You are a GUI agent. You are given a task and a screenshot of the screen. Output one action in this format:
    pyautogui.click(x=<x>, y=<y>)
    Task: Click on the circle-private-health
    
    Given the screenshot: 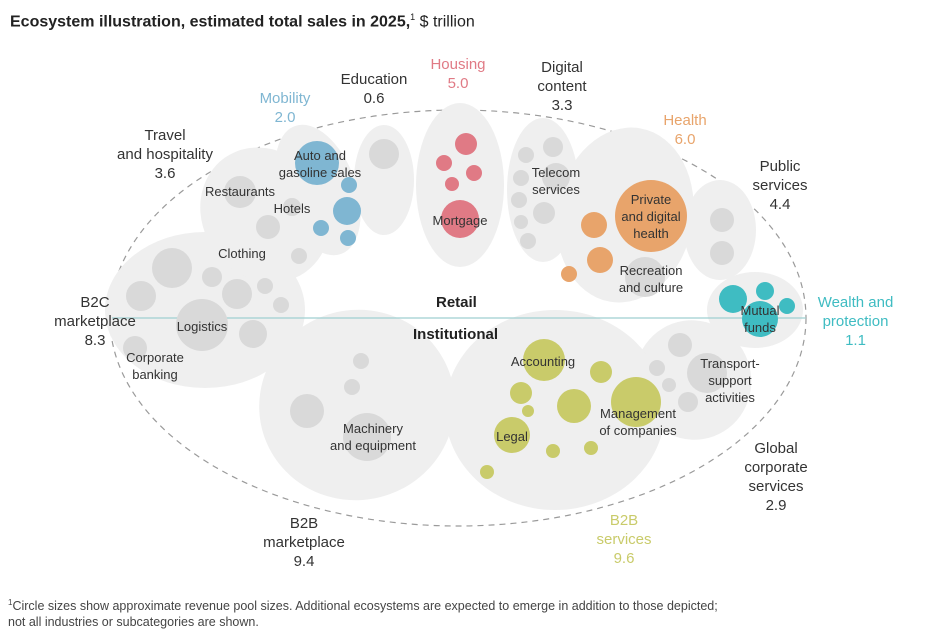 What is the action you would take?
    pyautogui.click(x=651, y=216)
    